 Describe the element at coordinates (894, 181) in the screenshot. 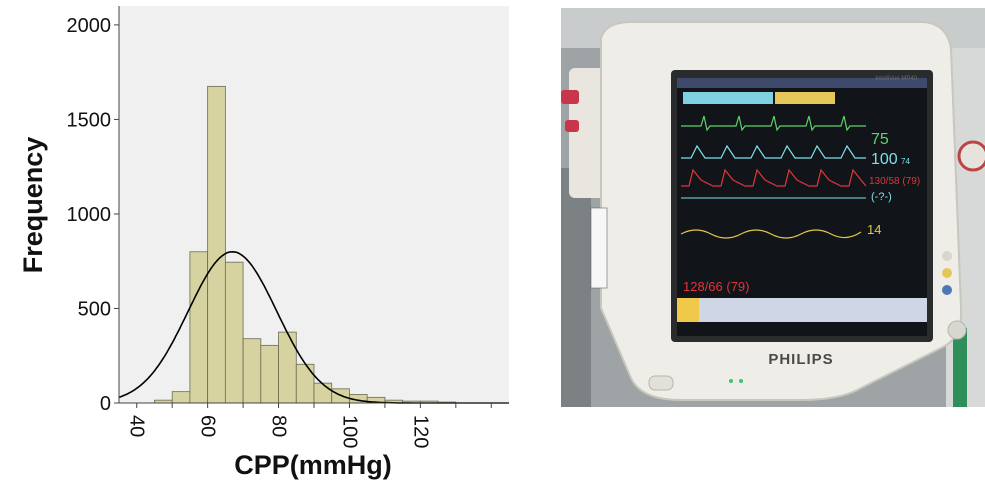

I see `abp-value: 130/58 (79)` at that location.